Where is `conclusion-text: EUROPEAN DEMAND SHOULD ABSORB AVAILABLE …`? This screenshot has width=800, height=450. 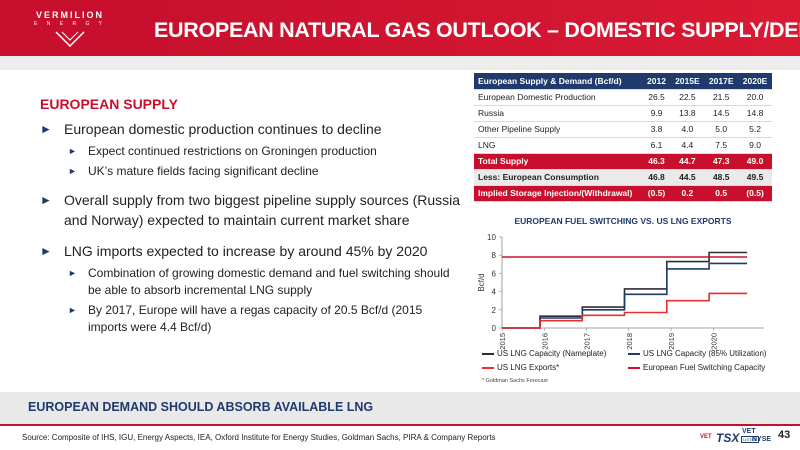
conclusion-text: EUROPEAN DEMAND SHOULD ABSORB AVAILABLE … is located at coordinates (201, 407).